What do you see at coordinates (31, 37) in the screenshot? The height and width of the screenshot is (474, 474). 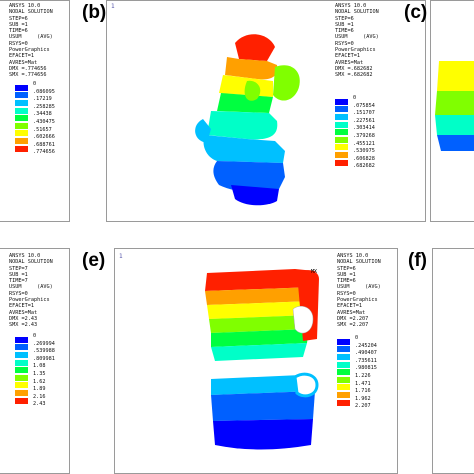 I see `panel-a-info-line: USUM (AVG)` at bounding box center [31, 37].